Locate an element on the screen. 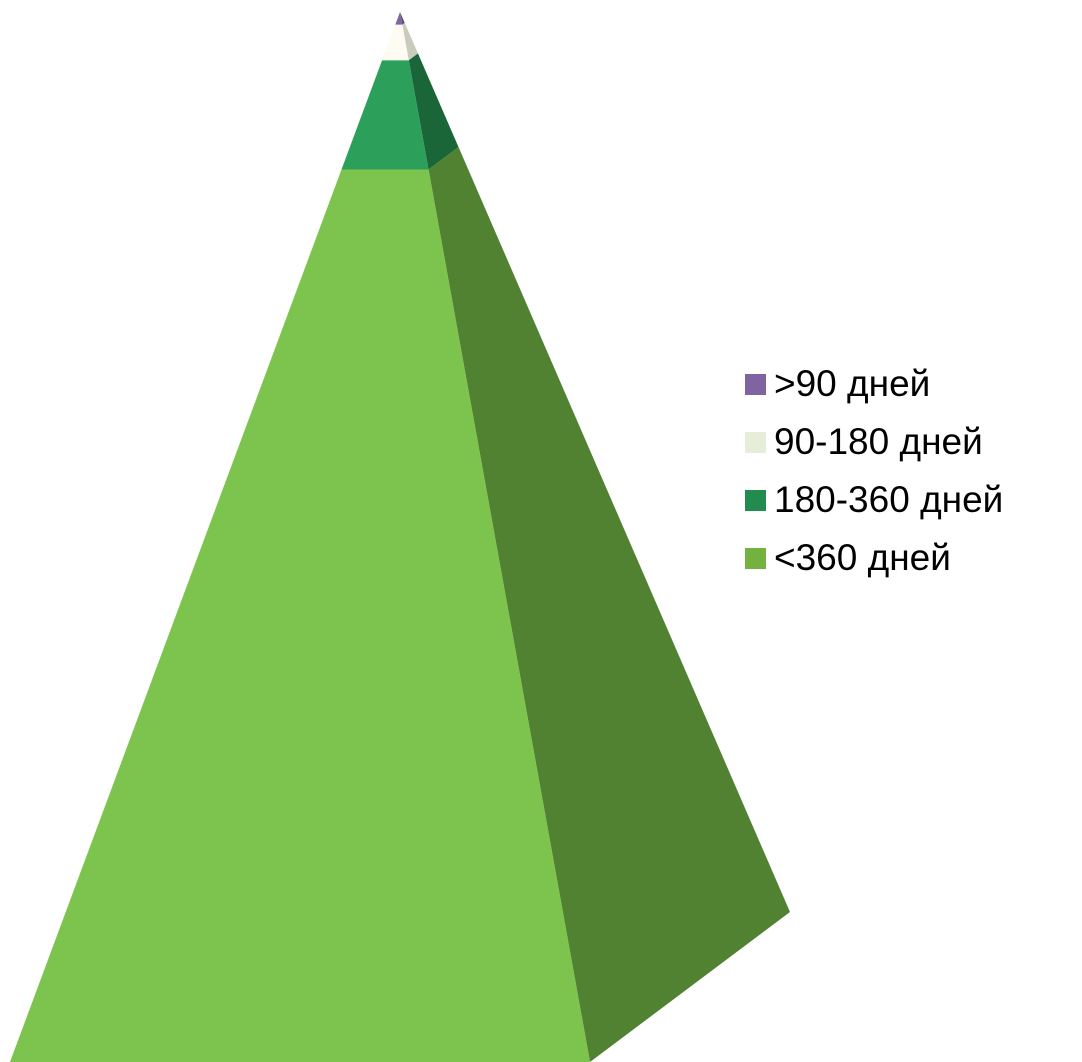  legend-label-2: 180-360 дней is located at coordinates (889, 499).